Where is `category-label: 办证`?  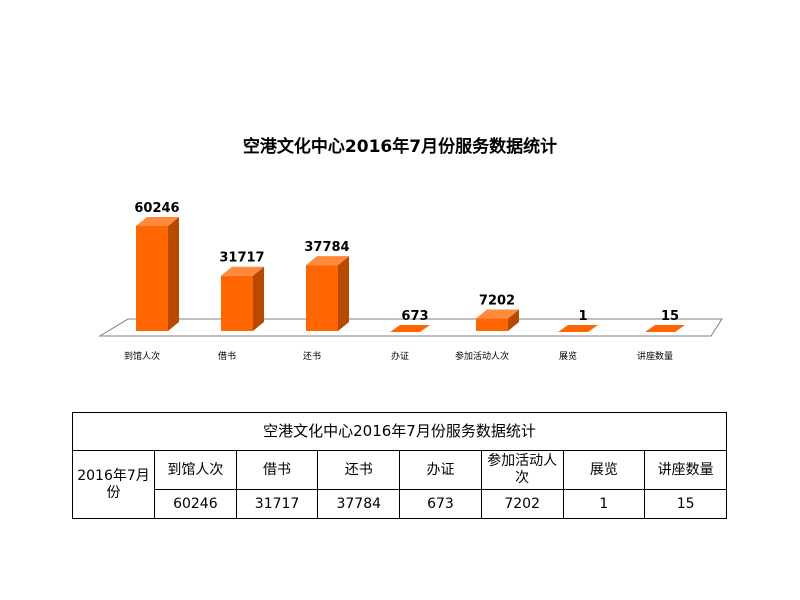 category-label: 办证 is located at coordinates (400, 356).